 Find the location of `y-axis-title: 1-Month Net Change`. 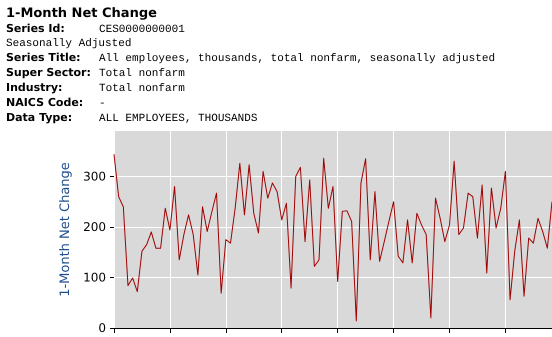

y-axis-title: 1-Month Net Change is located at coordinates (66, 229).